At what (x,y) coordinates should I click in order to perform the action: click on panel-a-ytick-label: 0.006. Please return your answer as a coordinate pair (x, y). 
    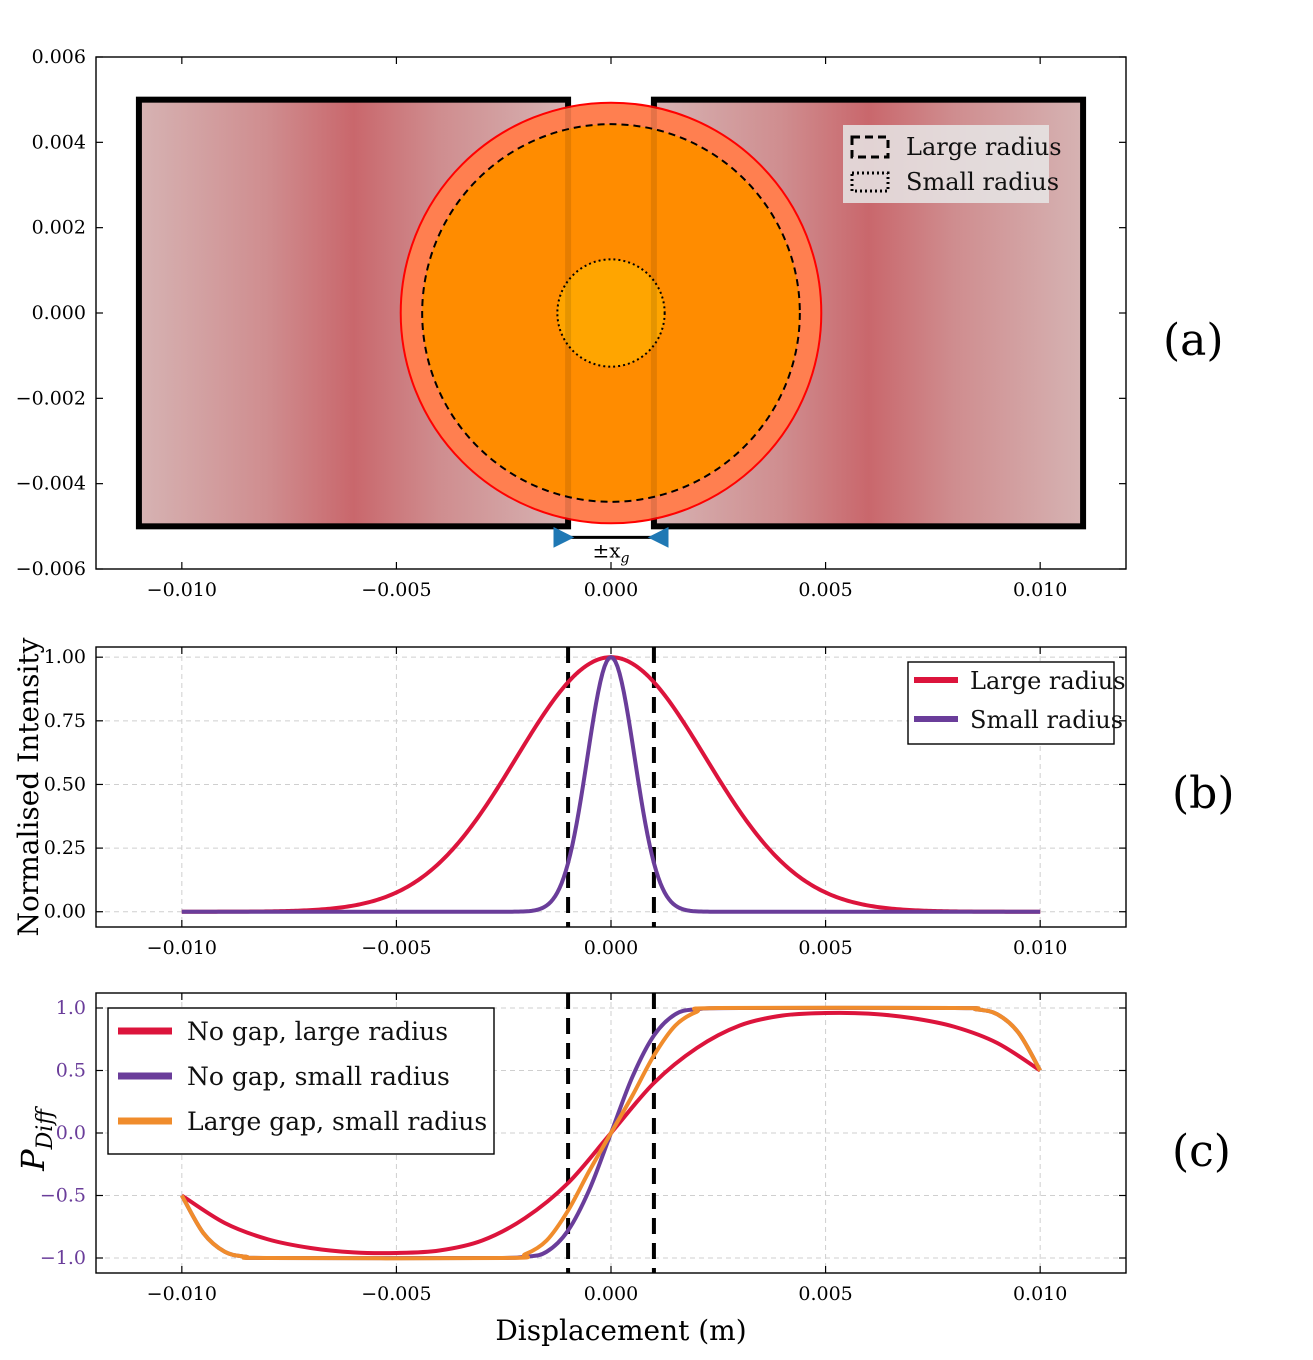
    Looking at the image, I should click on (59, 57).